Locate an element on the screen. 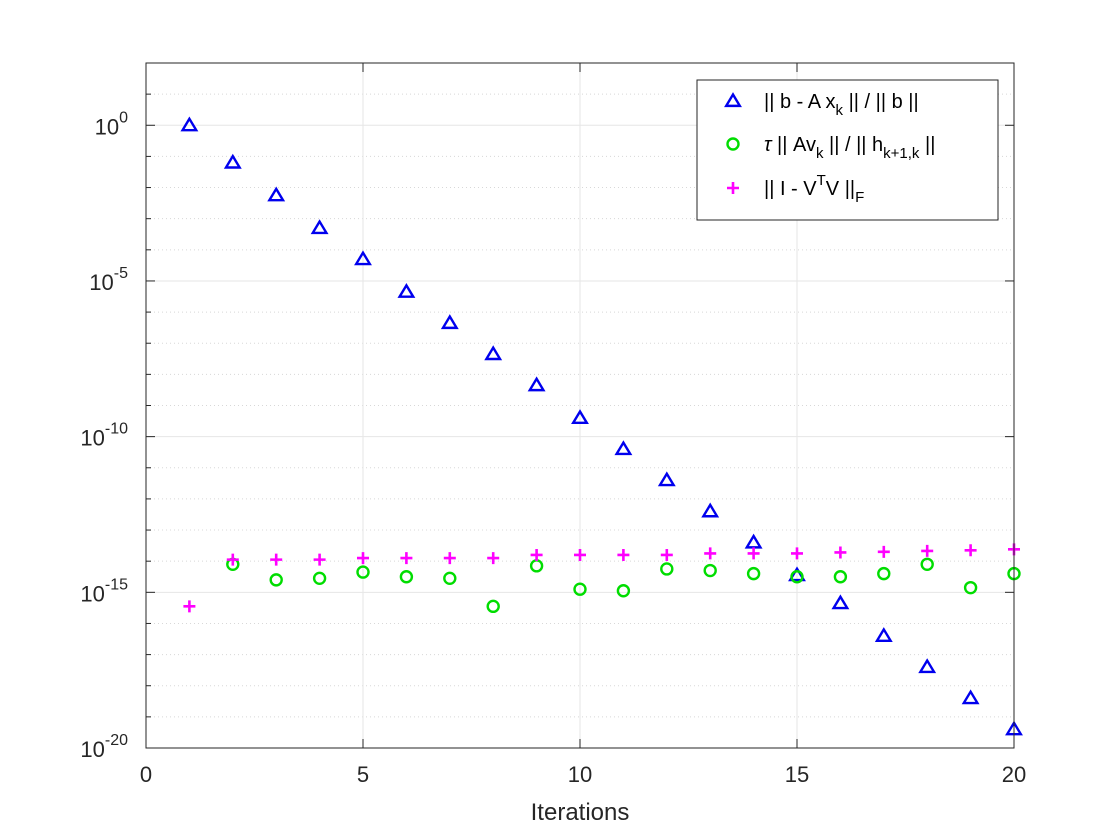 The width and height of the screenshot is (1120, 840). y-tick-label: 10⁻¹⁵ is located at coordinates (104, 591).